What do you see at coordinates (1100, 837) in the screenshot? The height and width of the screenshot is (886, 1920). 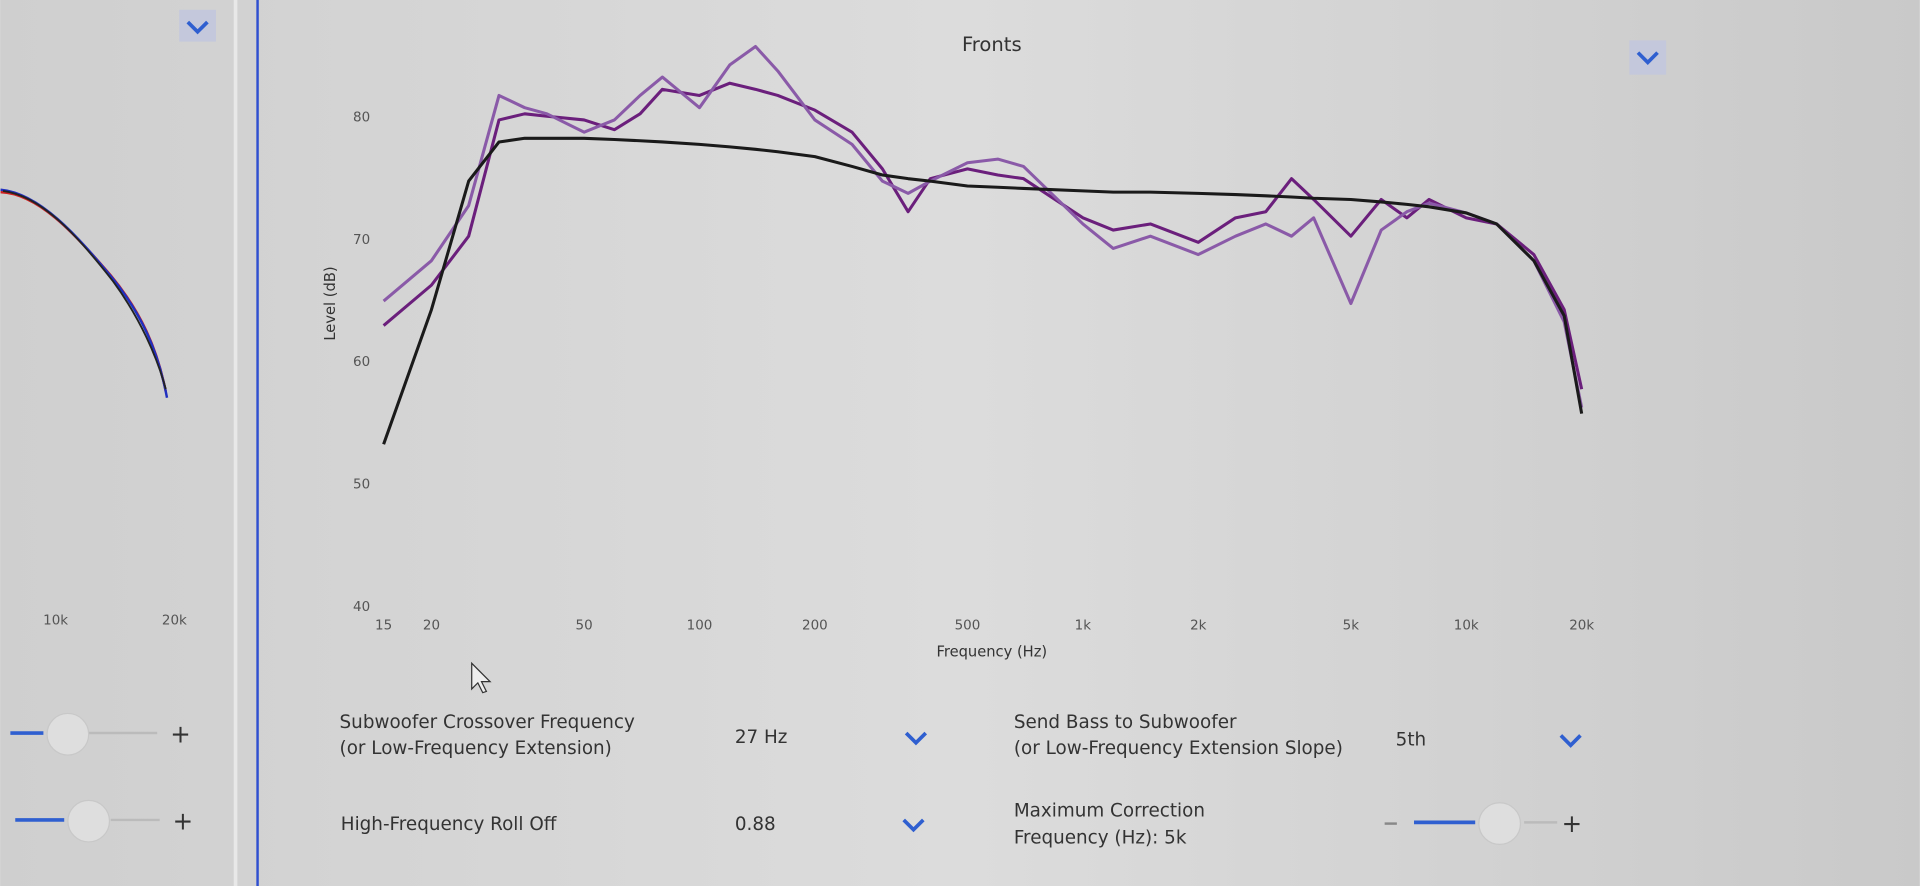 I see `control-label: Frequency (Hz): 5k` at bounding box center [1100, 837].